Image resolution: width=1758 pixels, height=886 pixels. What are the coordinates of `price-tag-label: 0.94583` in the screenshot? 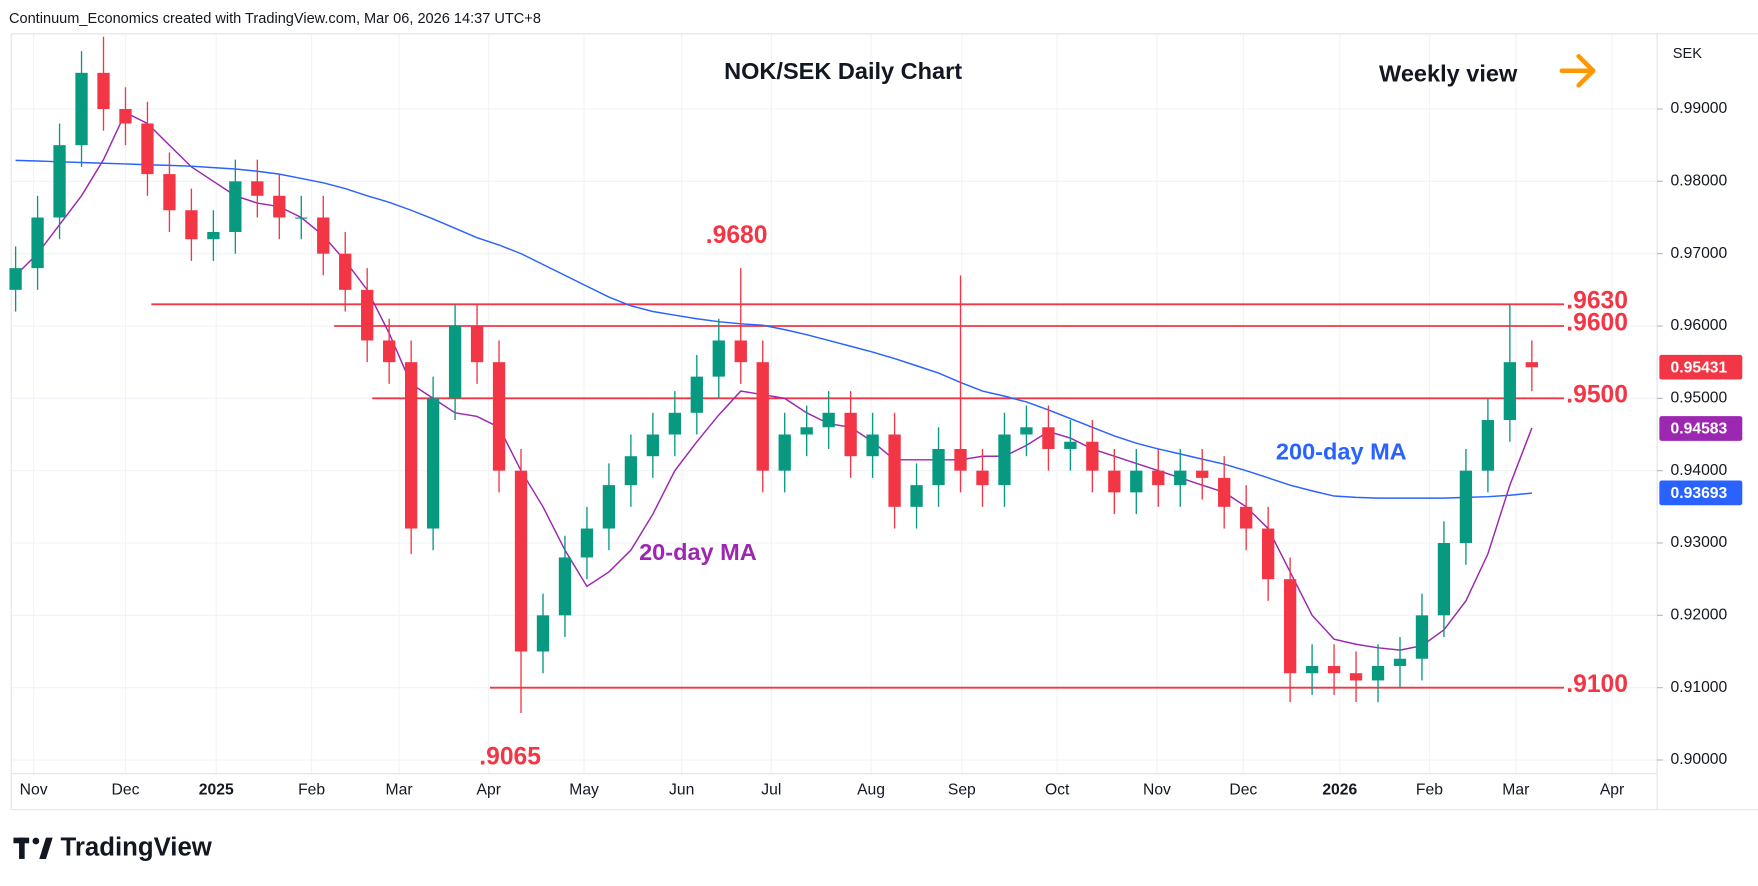 It's located at (1699, 429).